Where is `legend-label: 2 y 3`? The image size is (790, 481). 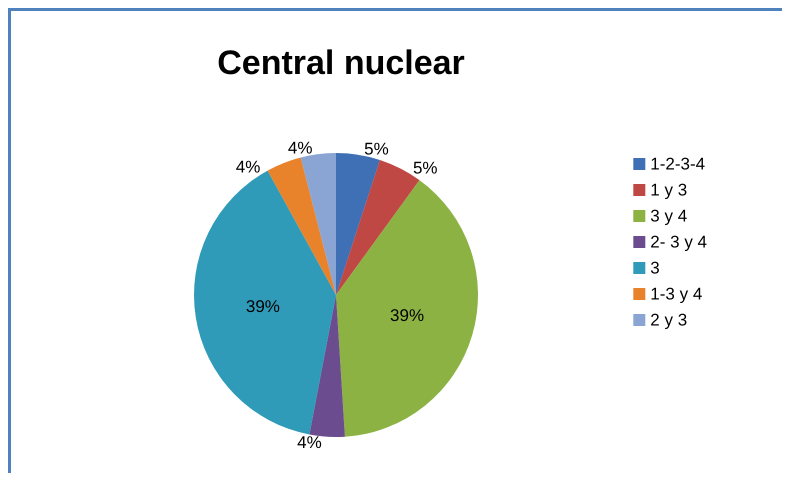 legend-label: 2 y 3 is located at coordinates (669, 320).